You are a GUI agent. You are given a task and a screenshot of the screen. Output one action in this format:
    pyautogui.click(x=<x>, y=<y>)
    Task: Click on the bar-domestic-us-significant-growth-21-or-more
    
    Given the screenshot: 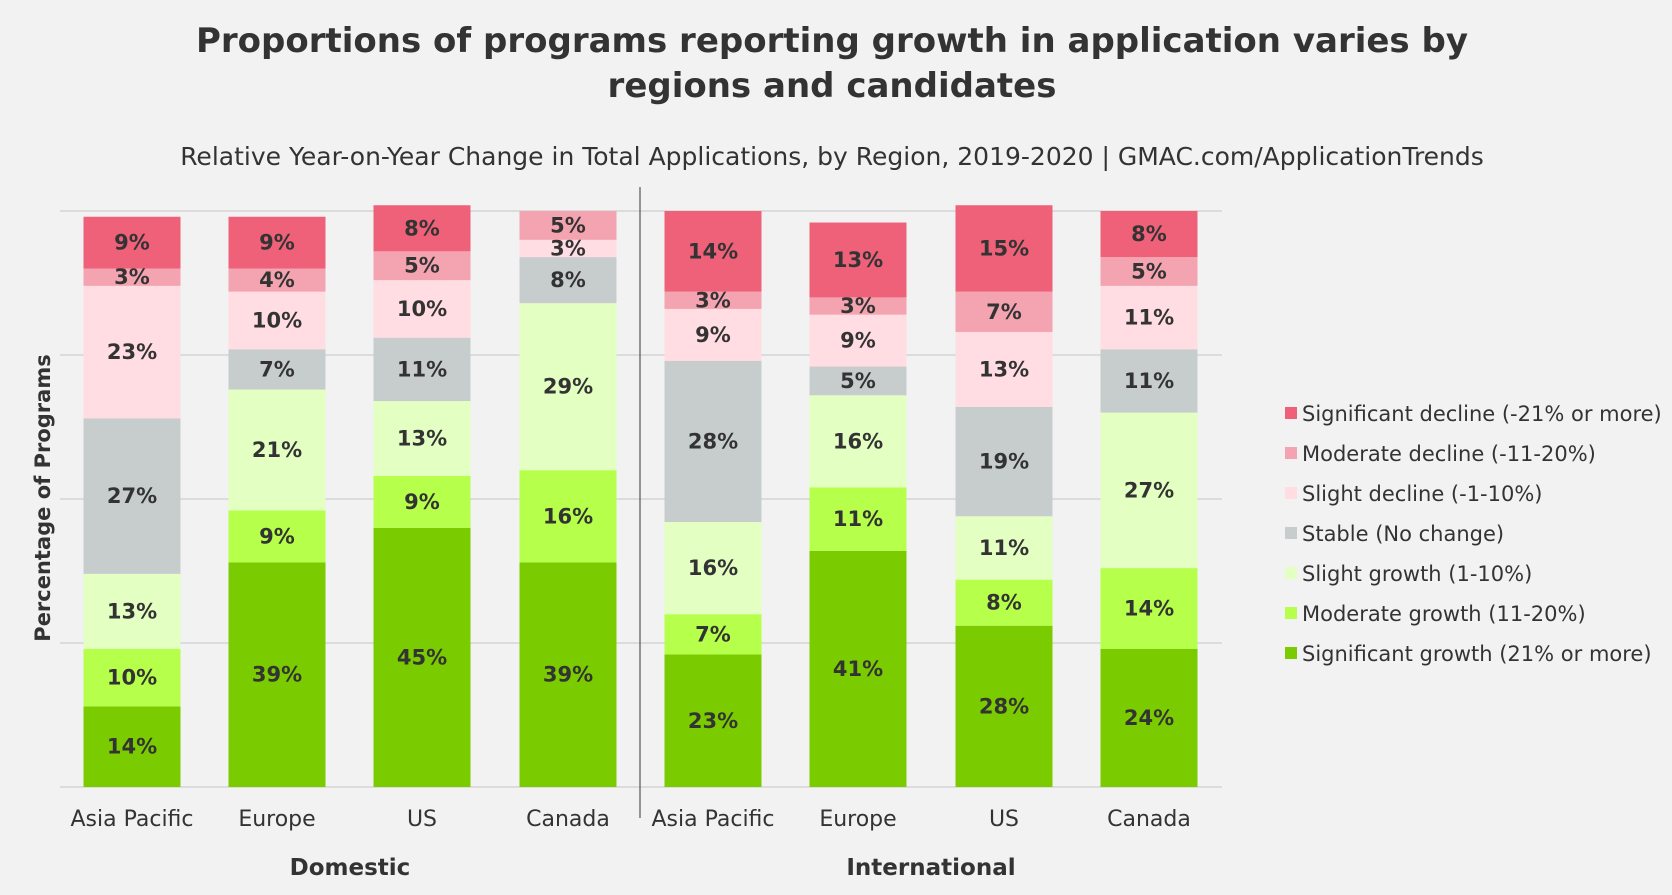 What is the action you would take?
    pyautogui.click(x=422, y=657)
    